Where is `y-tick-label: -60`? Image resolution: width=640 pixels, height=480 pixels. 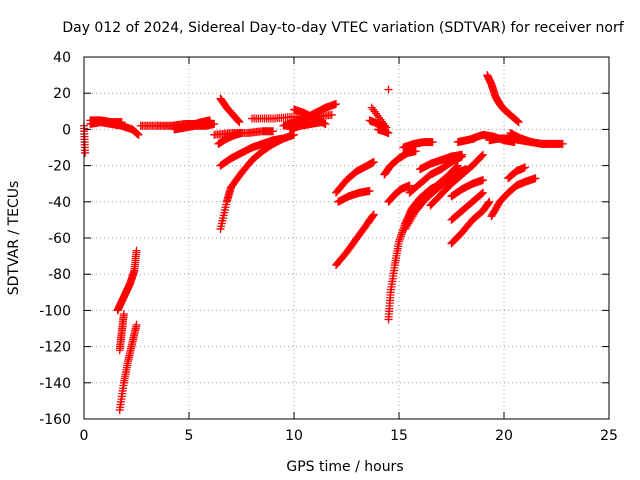
y-tick-label: -60 is located at coordinates (59, 239).